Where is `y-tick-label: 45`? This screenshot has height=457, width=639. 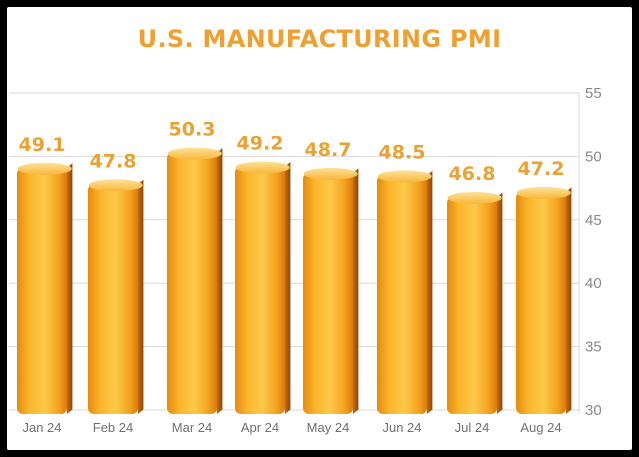 y-tick-label: 45 is located at coordinates (593, 220).